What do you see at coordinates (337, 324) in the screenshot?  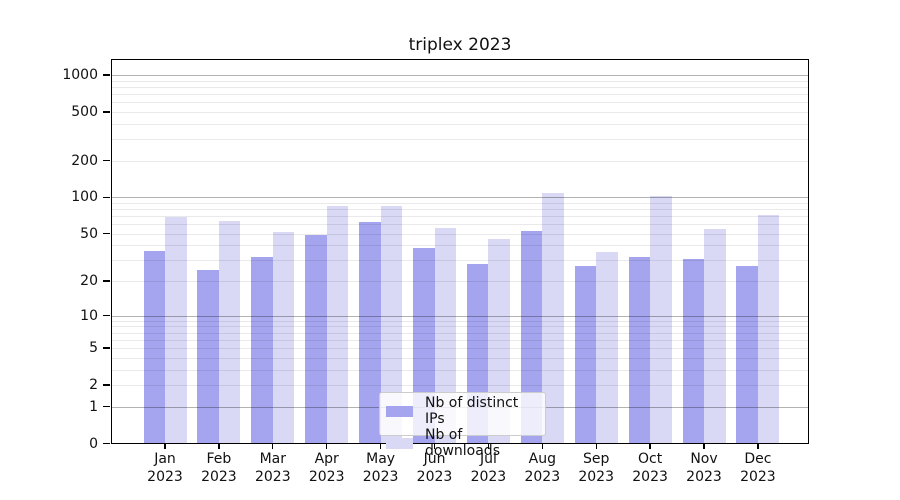 I see `bar-downloads-apr` at bounding box center [337, 324].